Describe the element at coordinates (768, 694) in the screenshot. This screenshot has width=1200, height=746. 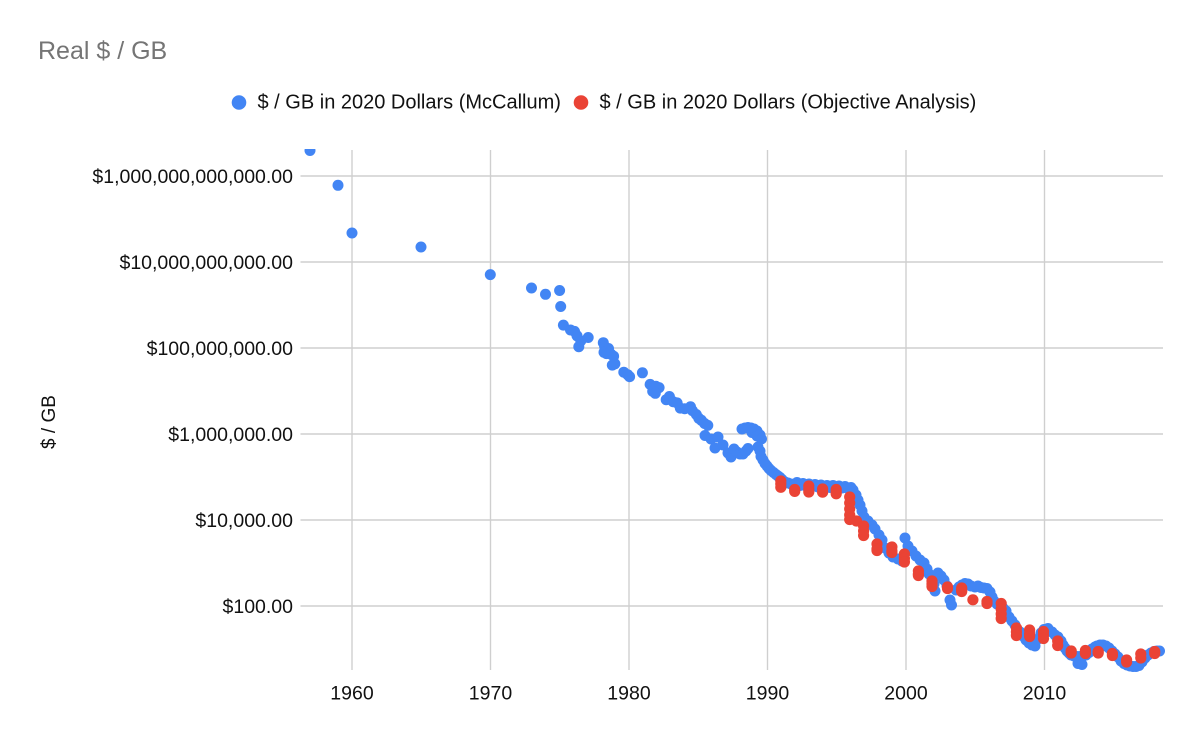
I see `svg-text: 1990` at that location.